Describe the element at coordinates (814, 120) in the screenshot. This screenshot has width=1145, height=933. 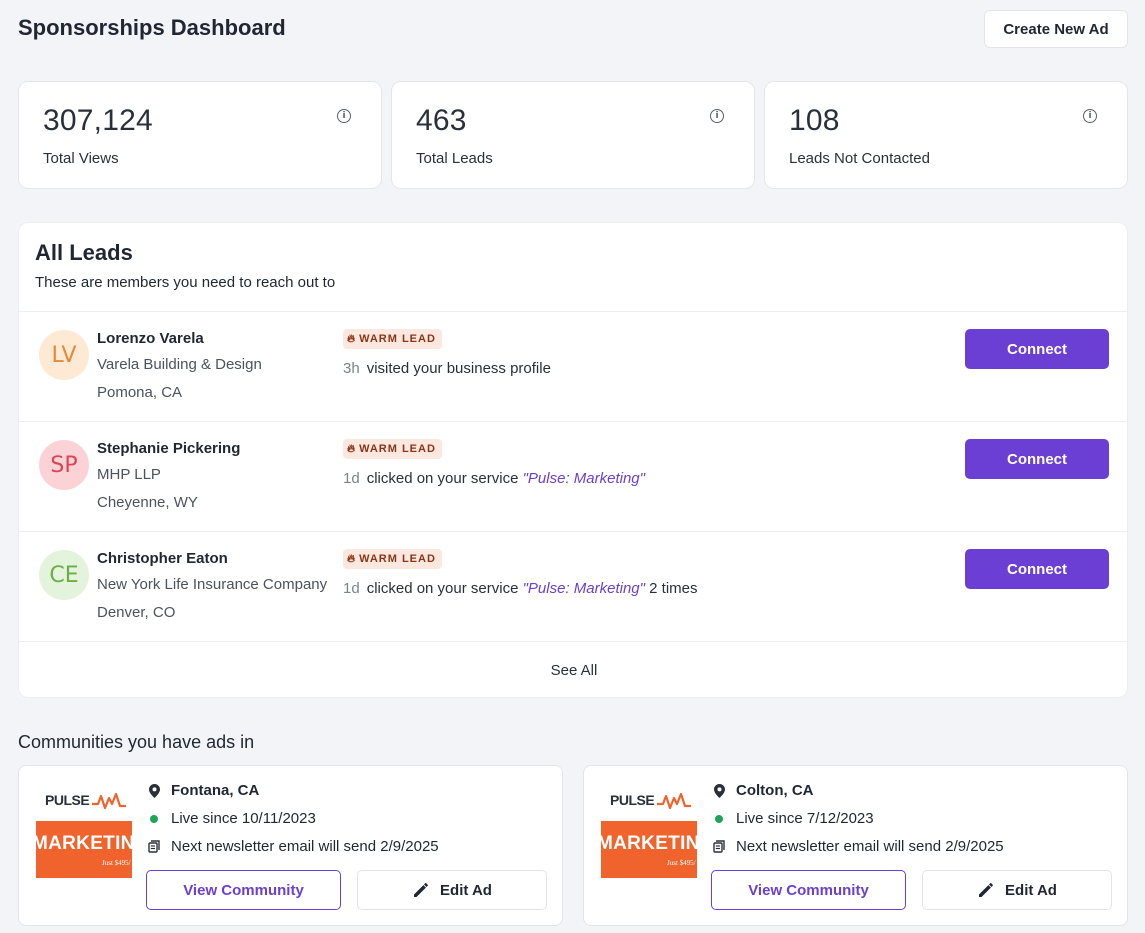
I see `stat-value: 108` at that location.